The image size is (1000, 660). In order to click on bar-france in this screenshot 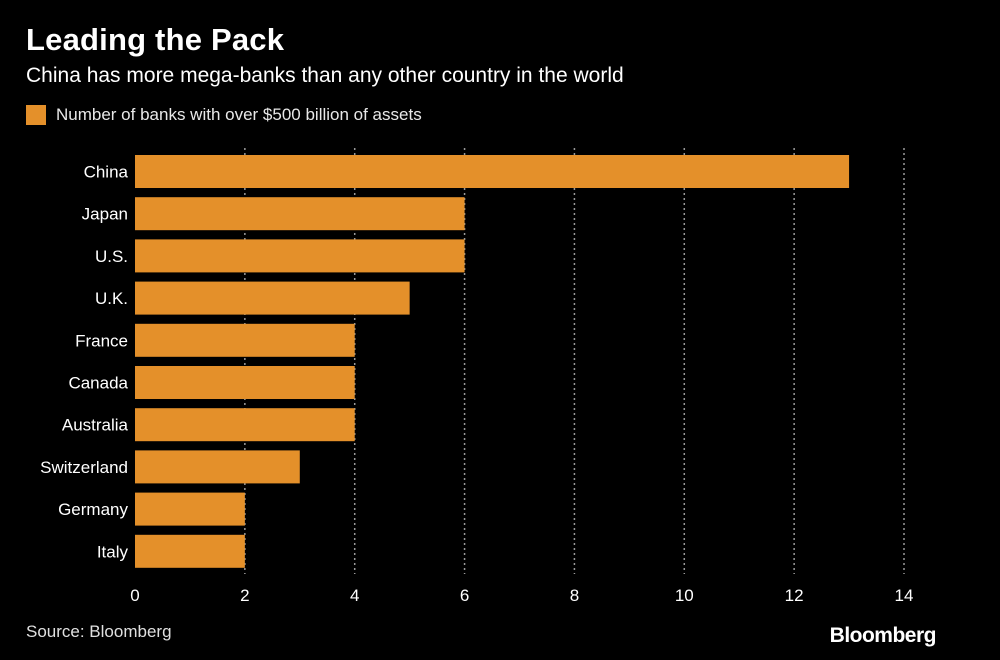, I will do `click(245, 340)`.